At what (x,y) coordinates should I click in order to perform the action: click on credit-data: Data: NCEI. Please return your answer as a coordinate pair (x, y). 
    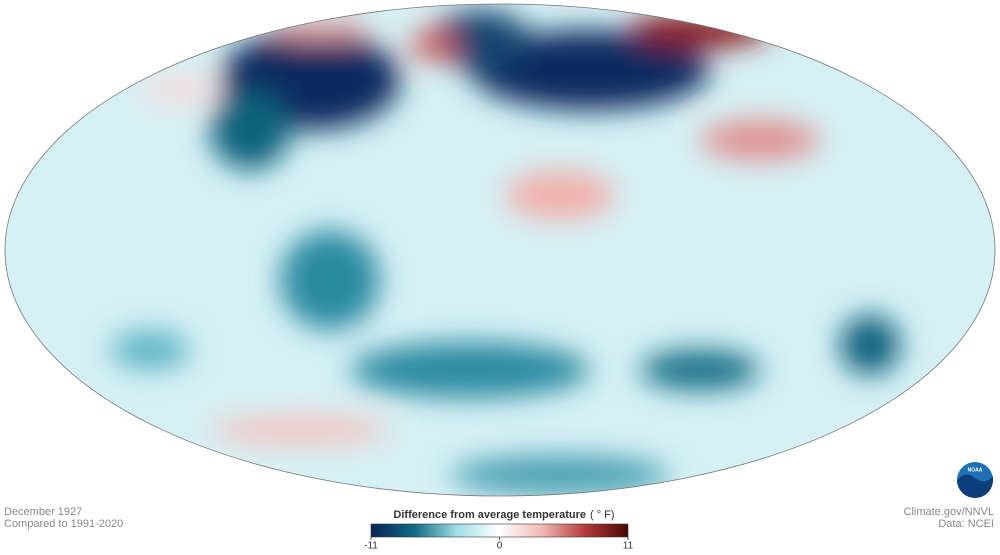
    Looking at the image, I should click on (966, 524).